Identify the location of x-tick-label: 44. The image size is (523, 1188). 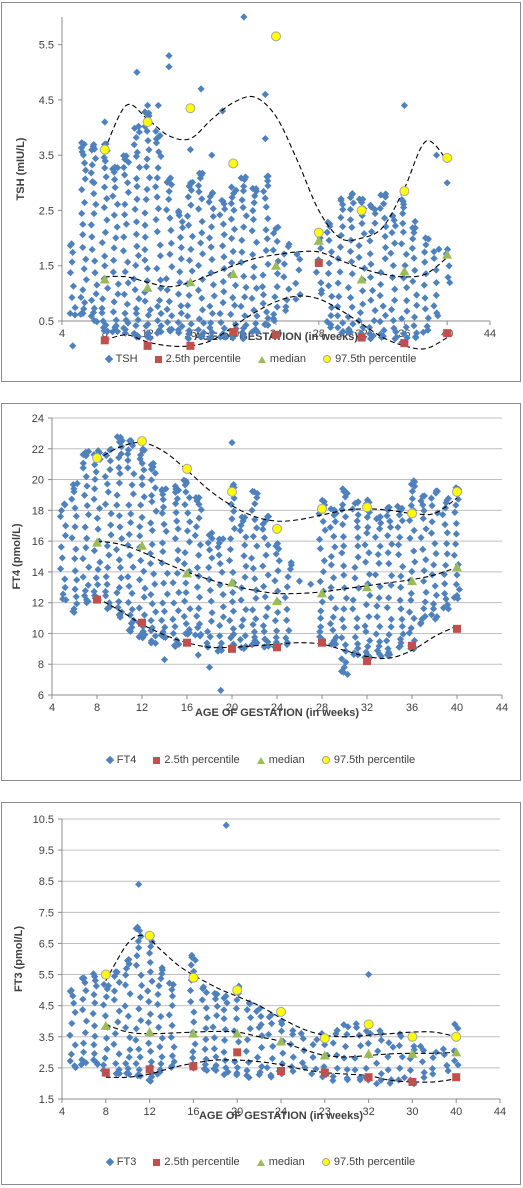
(500, 1112).